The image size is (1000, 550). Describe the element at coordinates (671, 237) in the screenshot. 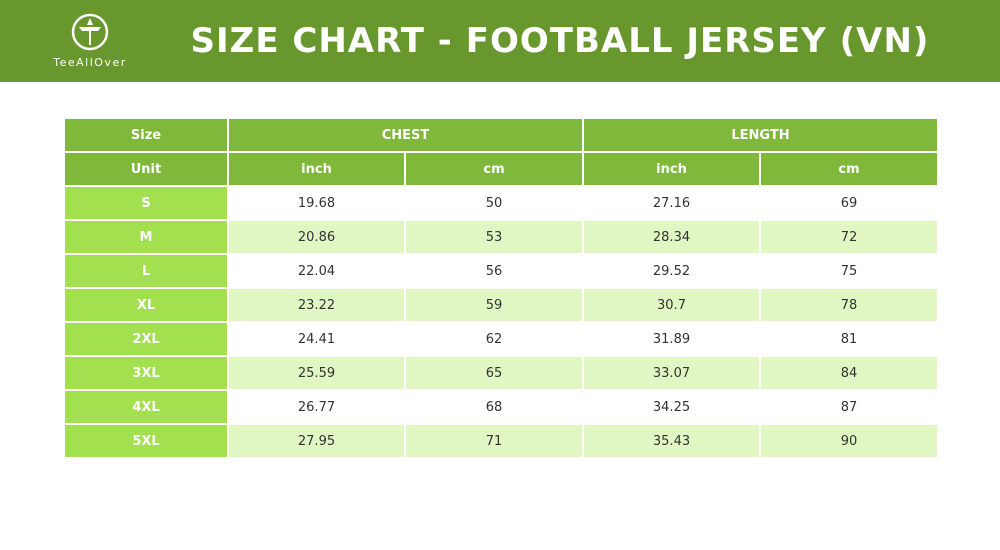

I see `length-inch-cell: 28.34` at that location.